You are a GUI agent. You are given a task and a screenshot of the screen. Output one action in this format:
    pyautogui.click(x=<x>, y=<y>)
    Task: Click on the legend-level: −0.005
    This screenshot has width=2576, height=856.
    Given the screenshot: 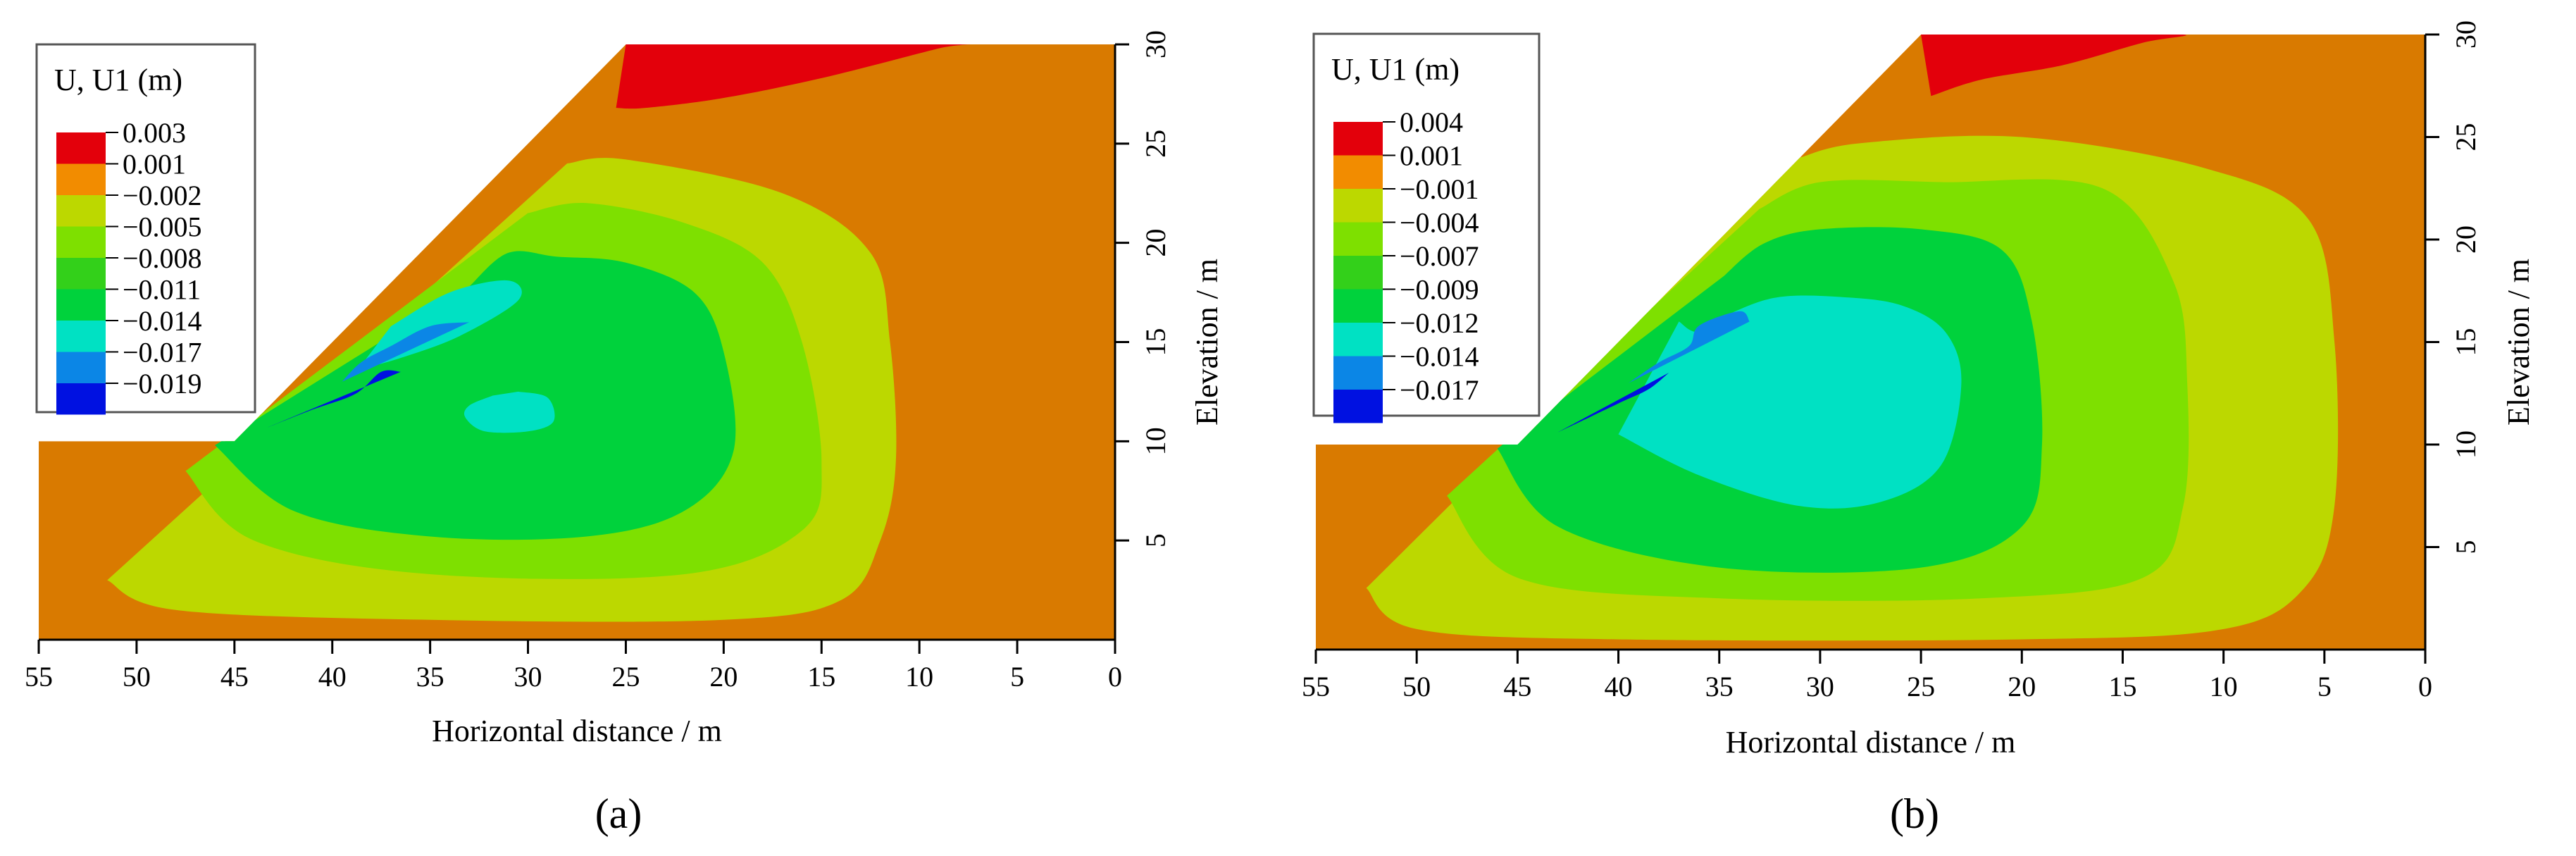 What is the action you would take?
    pyautogui.click(x=162, y=227)
    